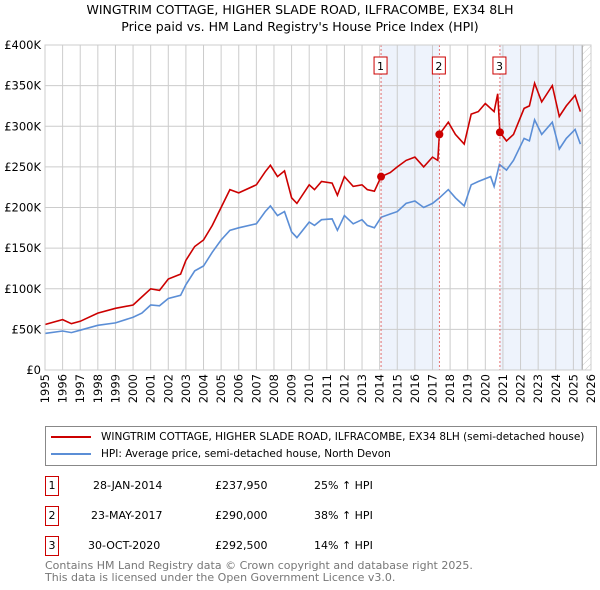 This screenshot has height=590, width=600. Describe the element at coordinates (485, 388) in the screenshot. I see `x-tick-label: 2020` at that location.